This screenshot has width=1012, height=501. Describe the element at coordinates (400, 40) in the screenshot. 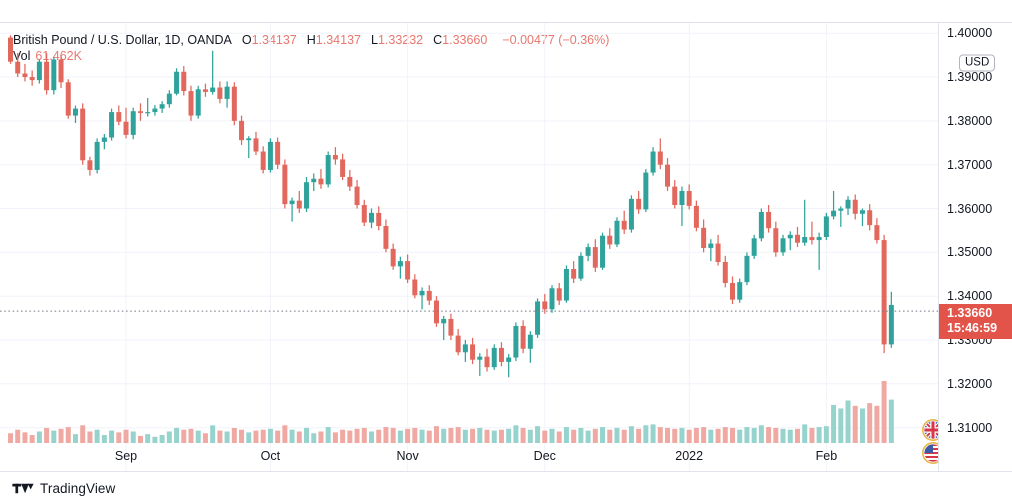

I see `low-value: 1.33232` at that location.